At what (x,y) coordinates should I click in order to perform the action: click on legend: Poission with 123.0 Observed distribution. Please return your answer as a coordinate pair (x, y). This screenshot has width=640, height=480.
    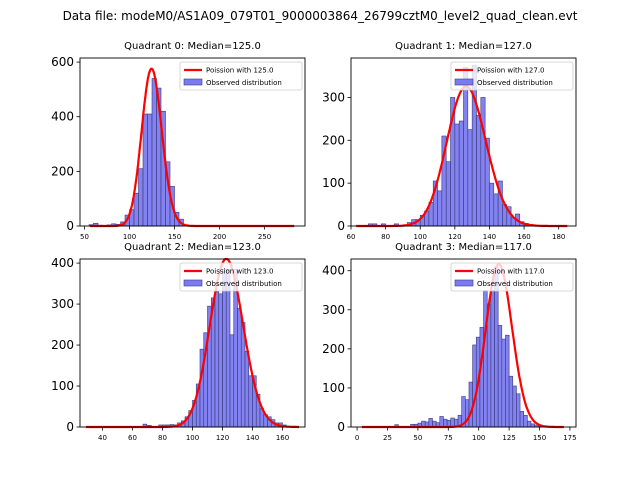
    Looking at the image, I should click on (241, 277).